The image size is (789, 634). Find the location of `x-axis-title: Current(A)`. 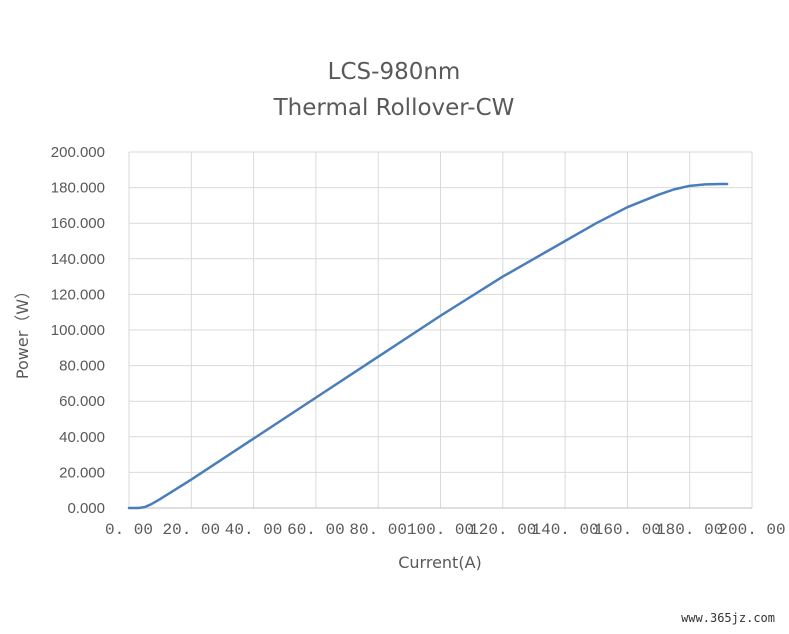

x-axis-title: Current(A) is located at coordinates (440, 562).